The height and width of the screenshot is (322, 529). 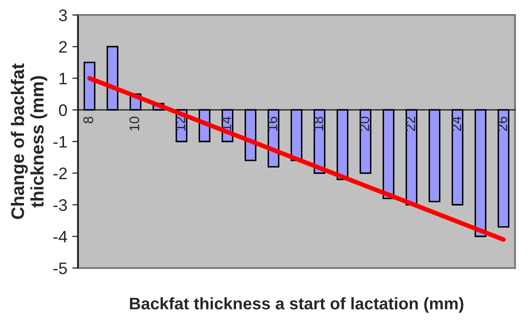 What do you see at coordinates (62, 110) in the screenshot?
I see `y-tick-label: 0` at bounding box center [62, 110].